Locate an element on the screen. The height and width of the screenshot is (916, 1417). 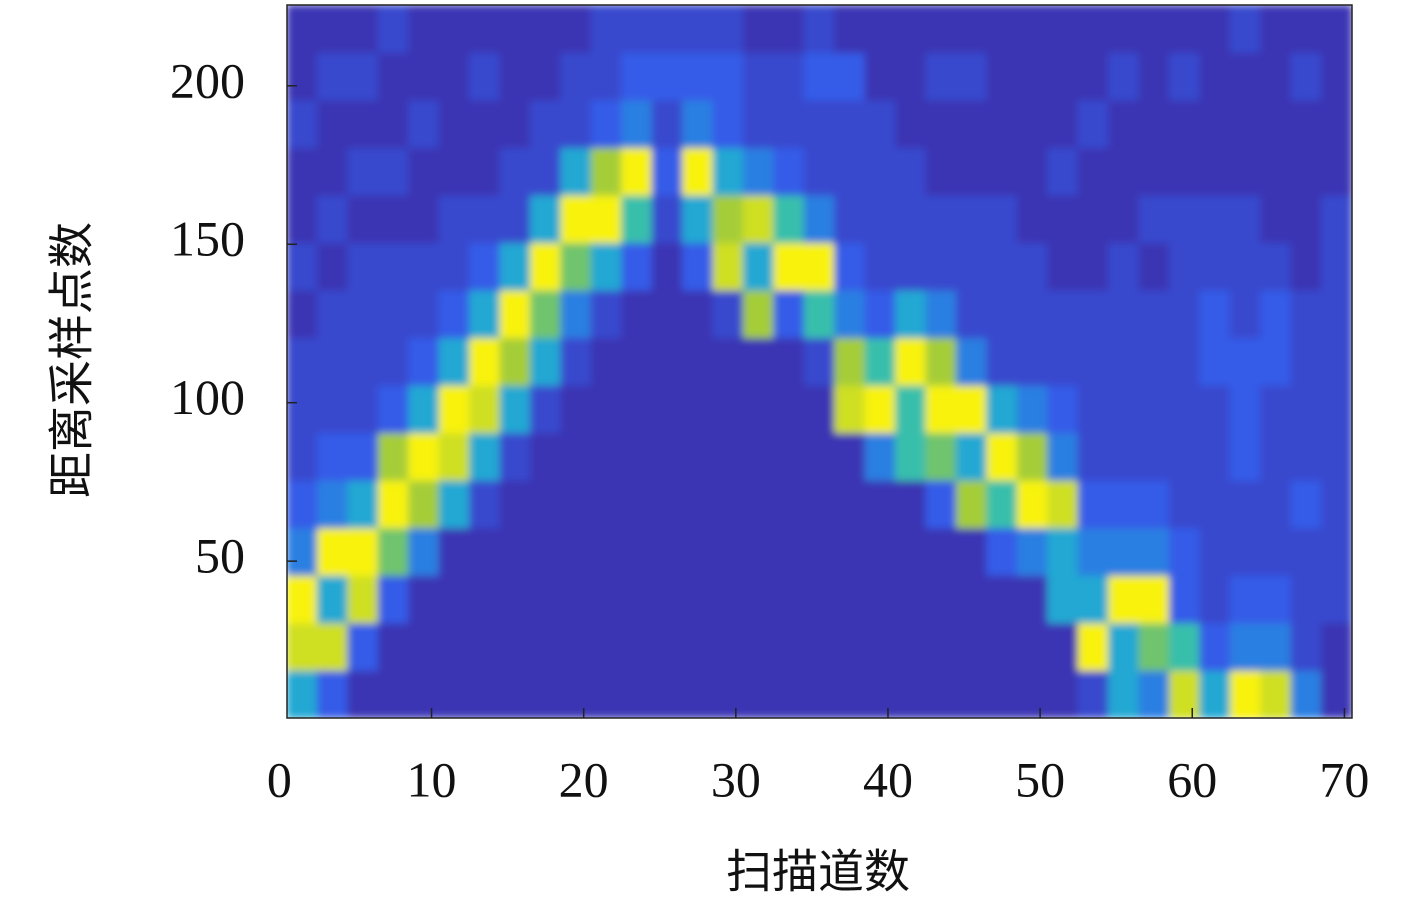
y-tick-label: 200 is located at coordinates (207, 80).